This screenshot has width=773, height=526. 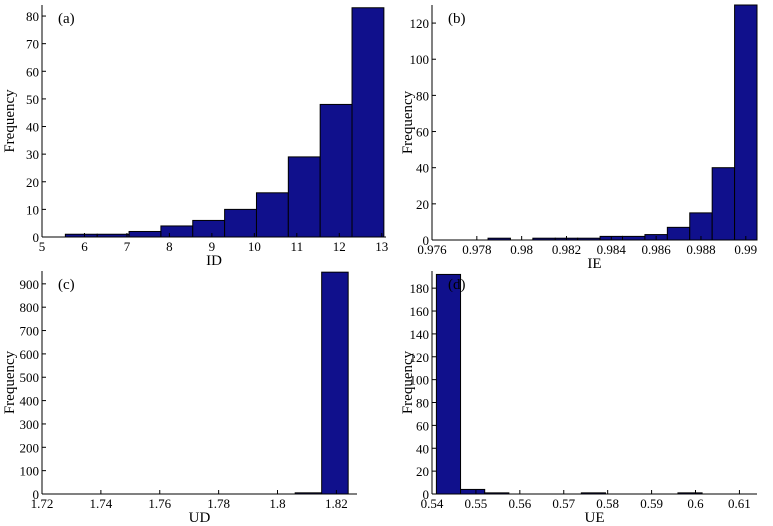 What do you see at coordinates (700, 249) in the screenshot?
I see `x-tick-label: 0.988` at bounding box center [700, 249].